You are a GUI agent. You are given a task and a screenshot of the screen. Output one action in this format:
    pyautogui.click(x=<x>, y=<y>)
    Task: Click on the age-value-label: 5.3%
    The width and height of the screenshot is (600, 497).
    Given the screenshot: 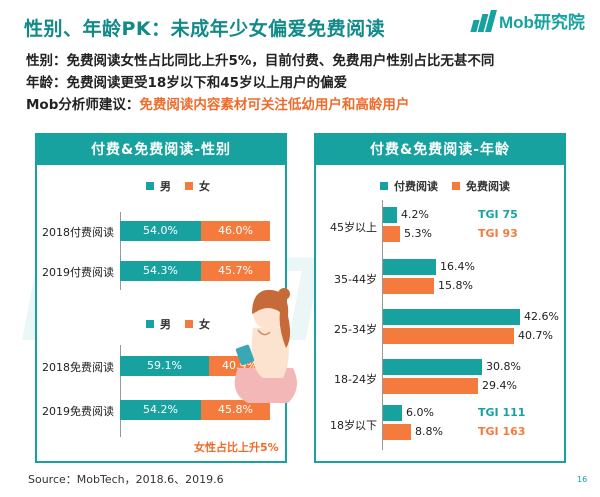 What is the action you would take?
    pyautogui.click(x=418, y=233)
    